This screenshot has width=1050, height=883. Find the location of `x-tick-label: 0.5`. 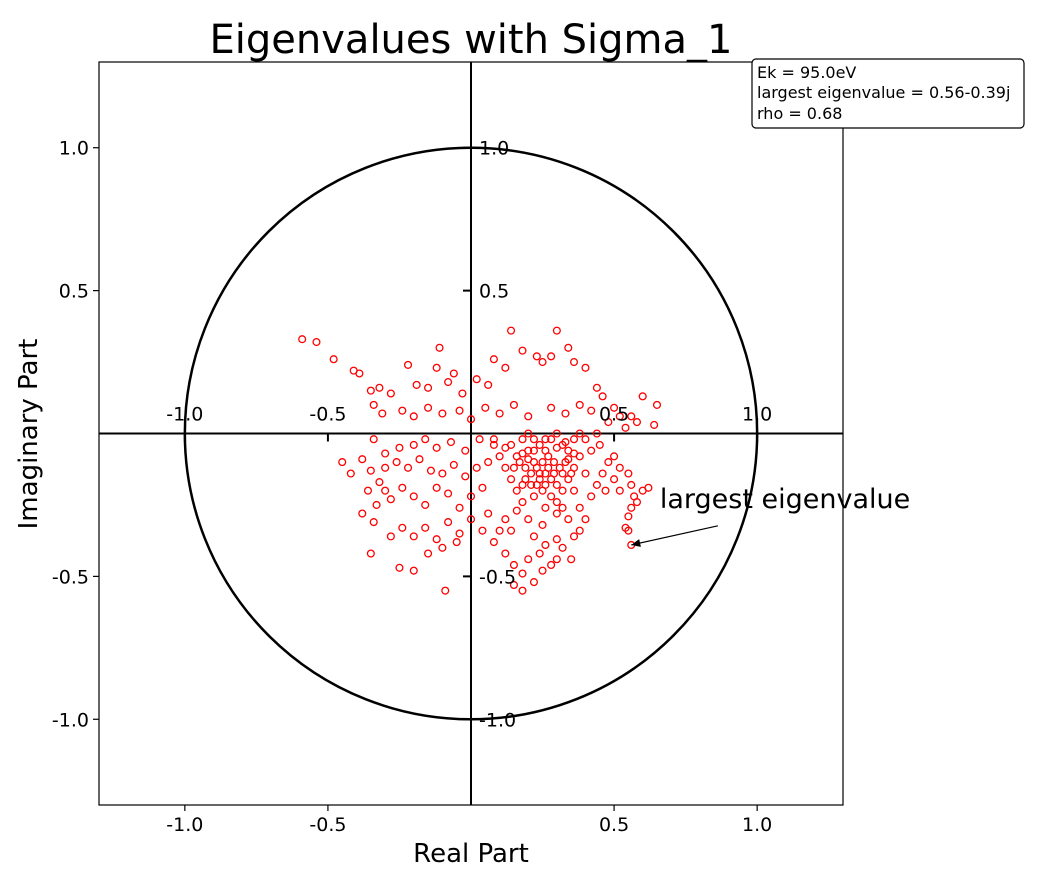

x-tick-label: 0.5 is located at coordinates (614, 825).